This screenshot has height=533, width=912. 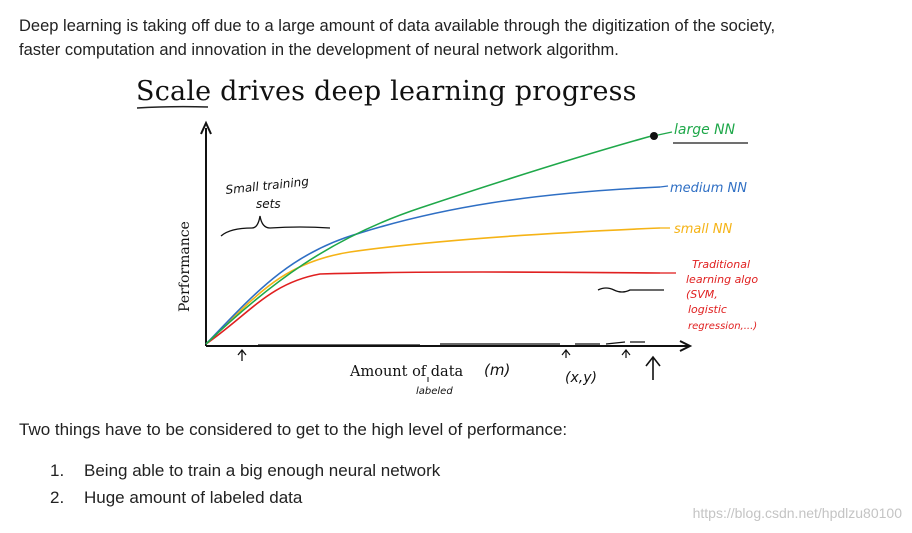 What do you see at coordinates (497, 370) in the screenshot?
I see `x-axis-label-m: (m)` at bounding box center [497, 370].